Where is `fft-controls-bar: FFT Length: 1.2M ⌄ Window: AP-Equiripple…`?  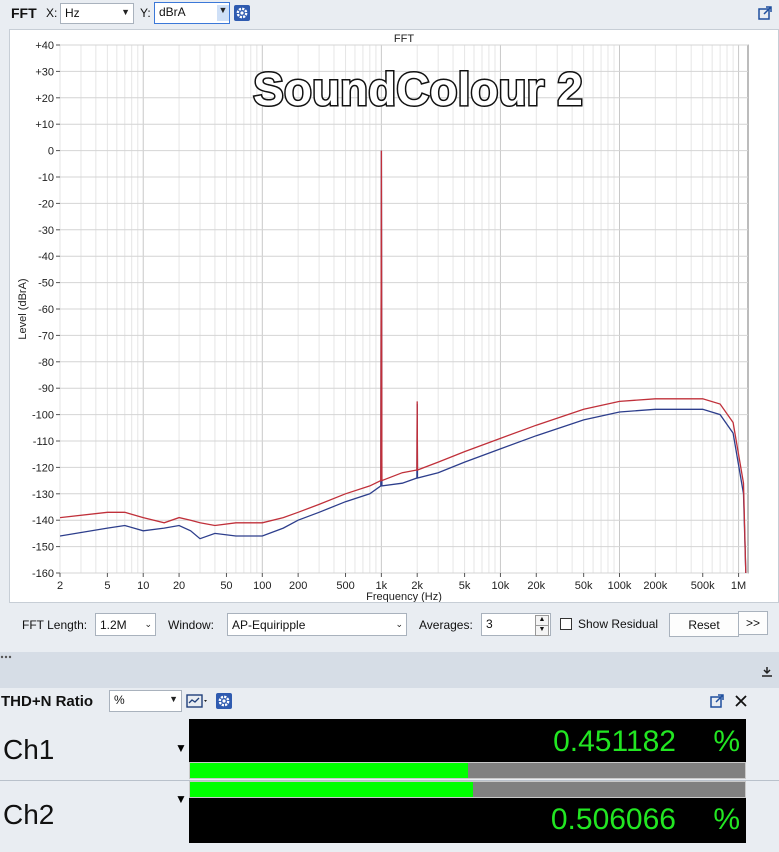 fft-controls-bar: FFT Length: 1.2M ⌄ Window: AP-Equiripple… is located at coordinates (393, 626).